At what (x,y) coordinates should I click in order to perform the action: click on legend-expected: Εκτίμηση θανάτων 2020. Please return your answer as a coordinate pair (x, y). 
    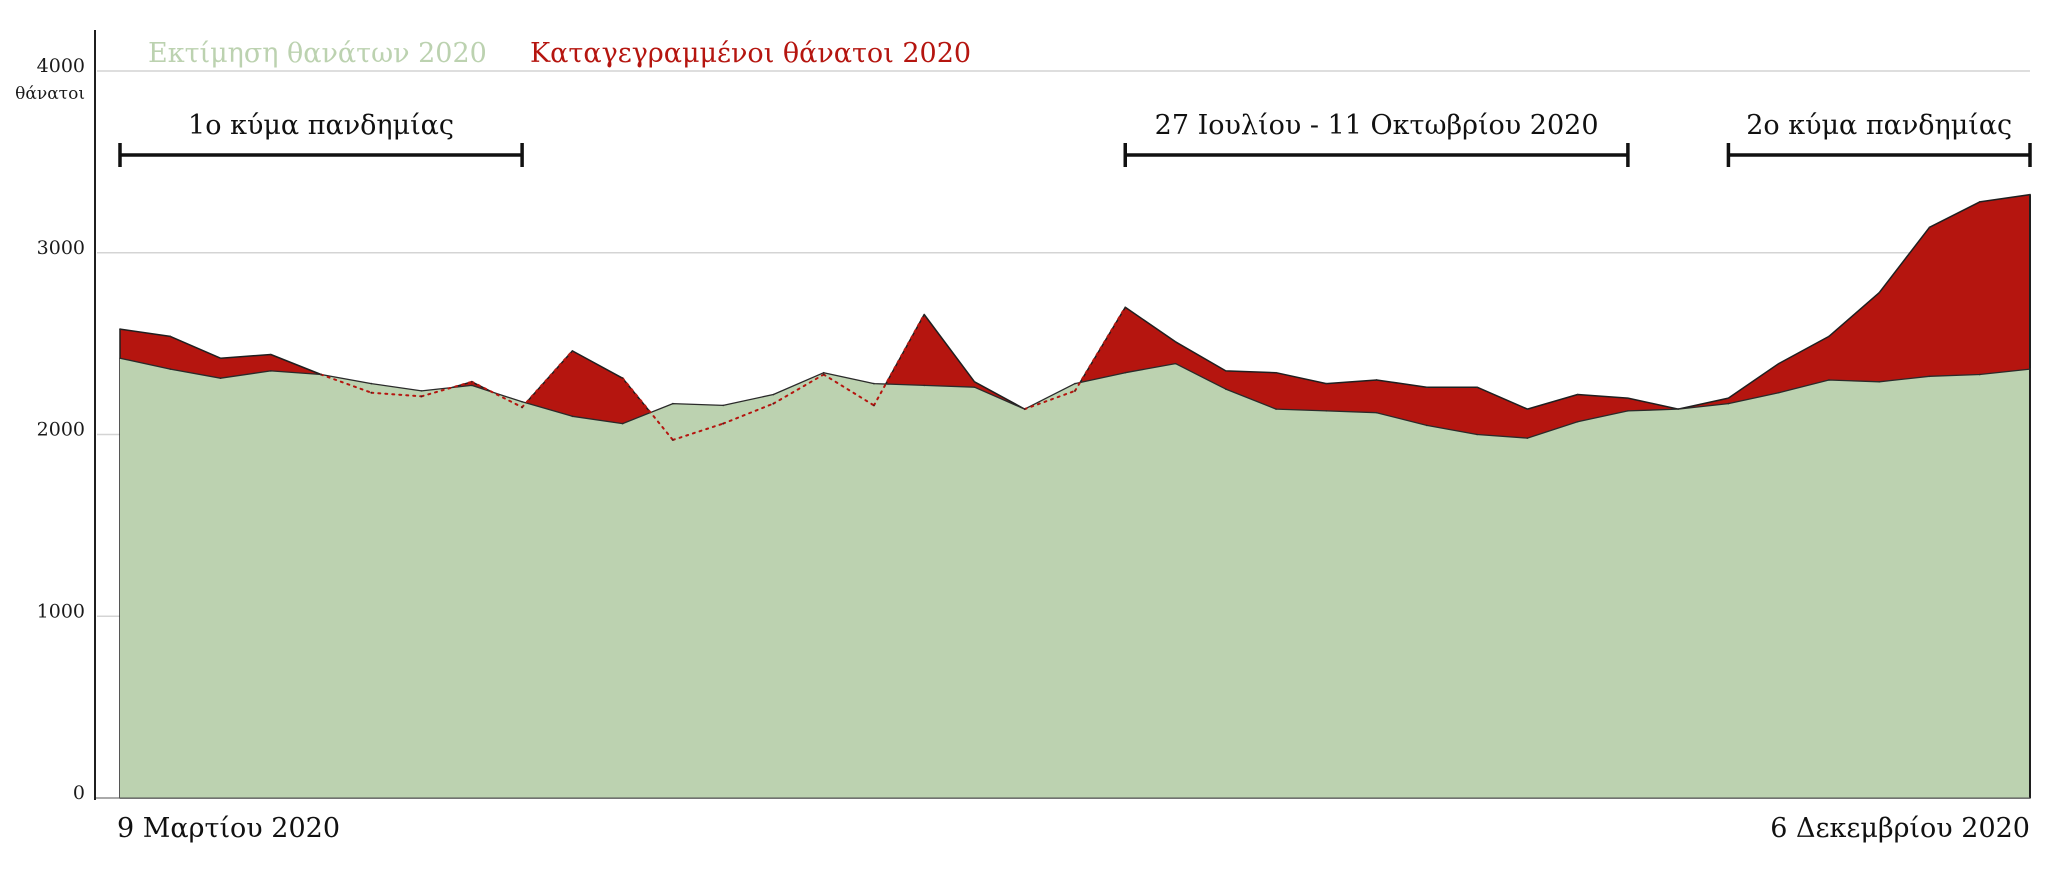
    Looking at the image, I should click on (317, 53).